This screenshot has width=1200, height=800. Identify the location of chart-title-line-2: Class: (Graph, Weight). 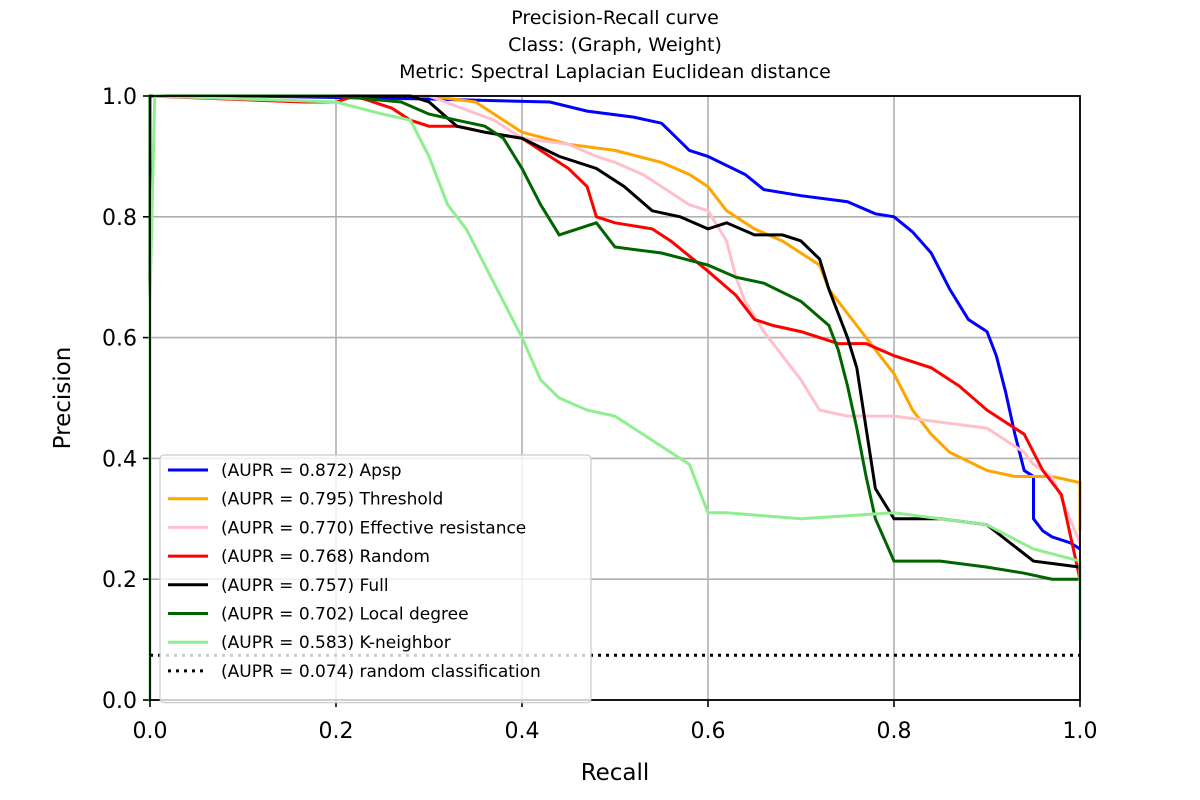
(615, 45).